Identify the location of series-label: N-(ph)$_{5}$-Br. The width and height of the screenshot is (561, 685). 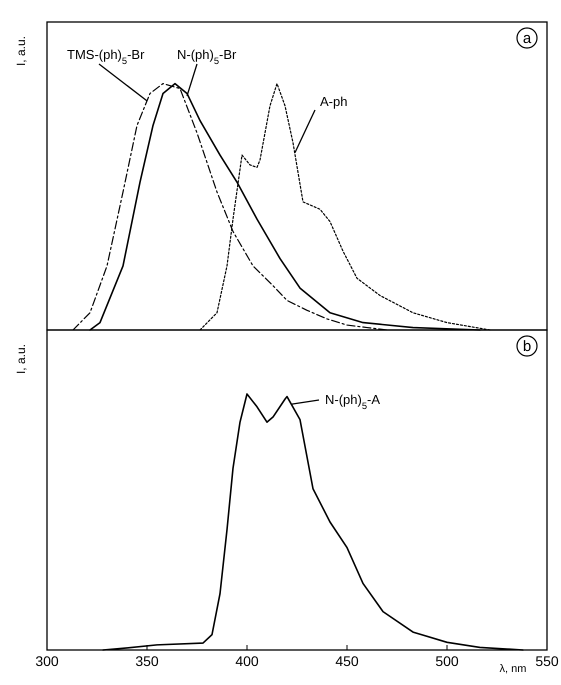
(207, 56).